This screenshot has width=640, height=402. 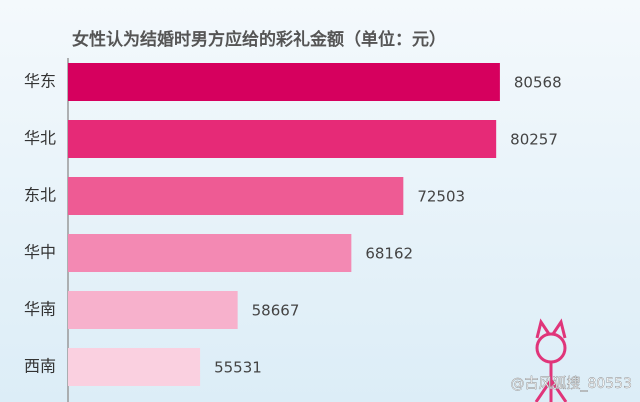 I want to click on watermark: @古风狐搜_80553, so click(x=571, y=384).